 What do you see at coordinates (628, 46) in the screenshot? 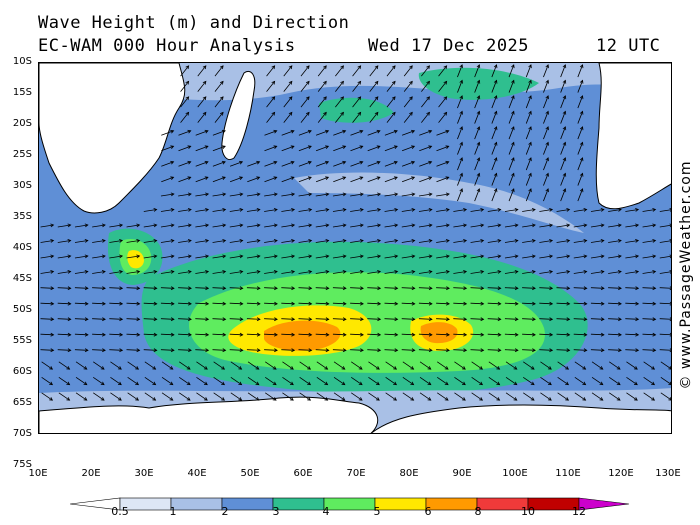
I see `valid-time: 12 UTC` at bounding box center [628, 46].